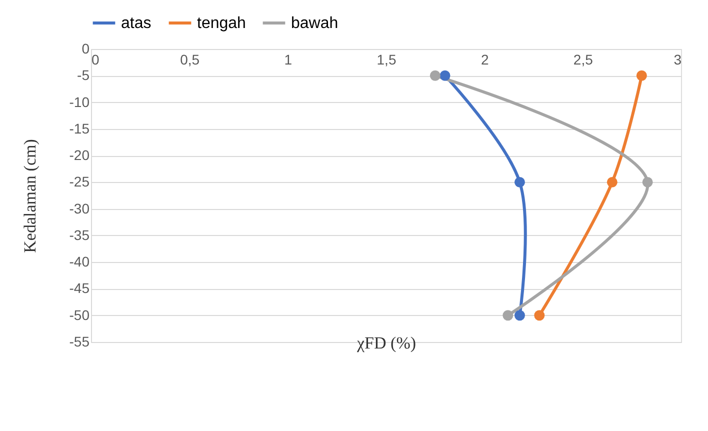 This screenshot has width=708, height=431. What do you see at coordinates (314, 23) in the screenshot?
I see `legend-label: bawah` at bounding box center [314, 23].